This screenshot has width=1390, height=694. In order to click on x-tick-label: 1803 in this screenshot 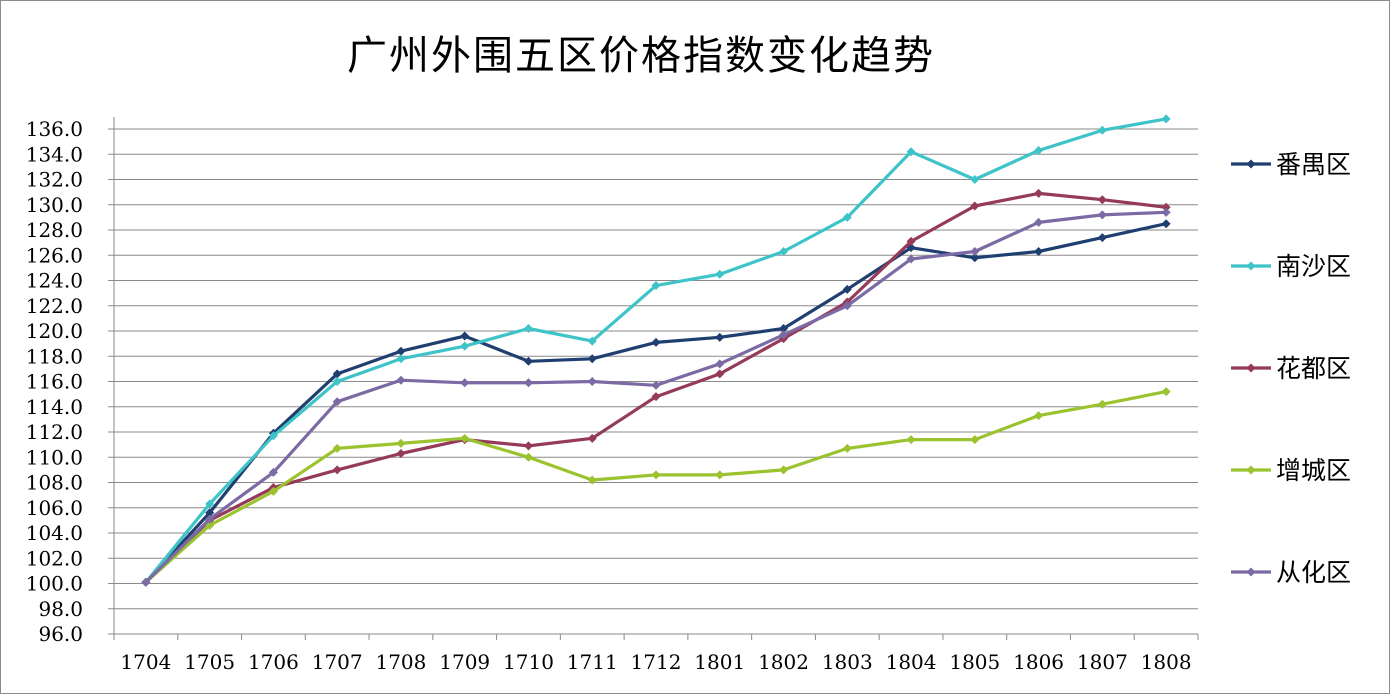, I will do `click(847, 662)`.